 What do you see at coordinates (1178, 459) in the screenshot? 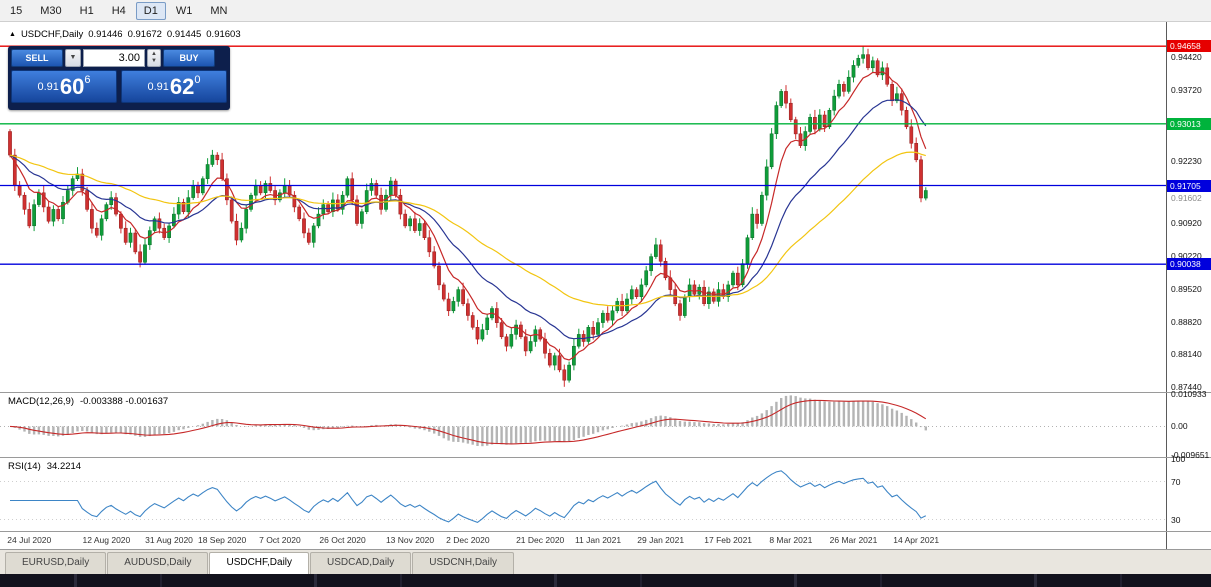
I see `axis-tick-label: 100` at bounding box center [1178, 459].